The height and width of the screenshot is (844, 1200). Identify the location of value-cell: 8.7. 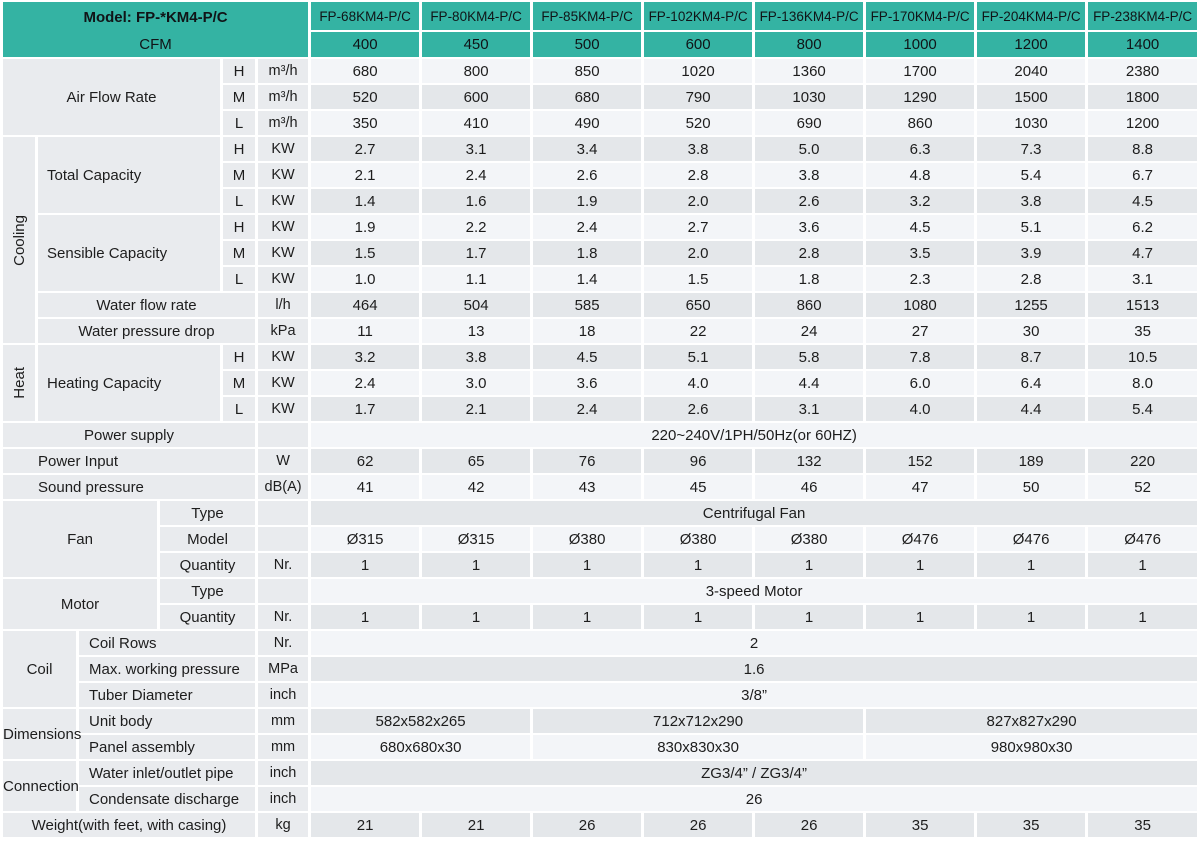
(1031, 357).